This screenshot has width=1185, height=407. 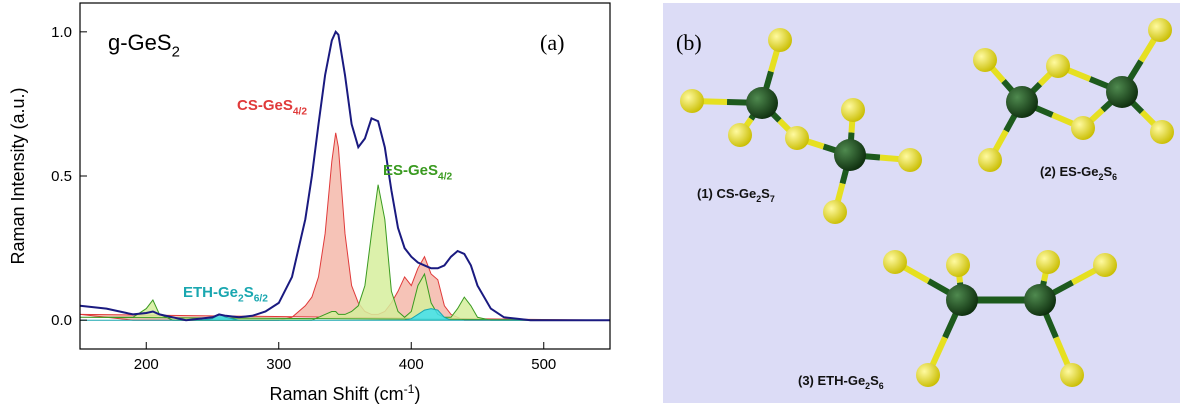 What do you see at coordinates (61, 176) in the screenshot?
I see `y-tick-label: 0.5` at bounding box center [61, 176].